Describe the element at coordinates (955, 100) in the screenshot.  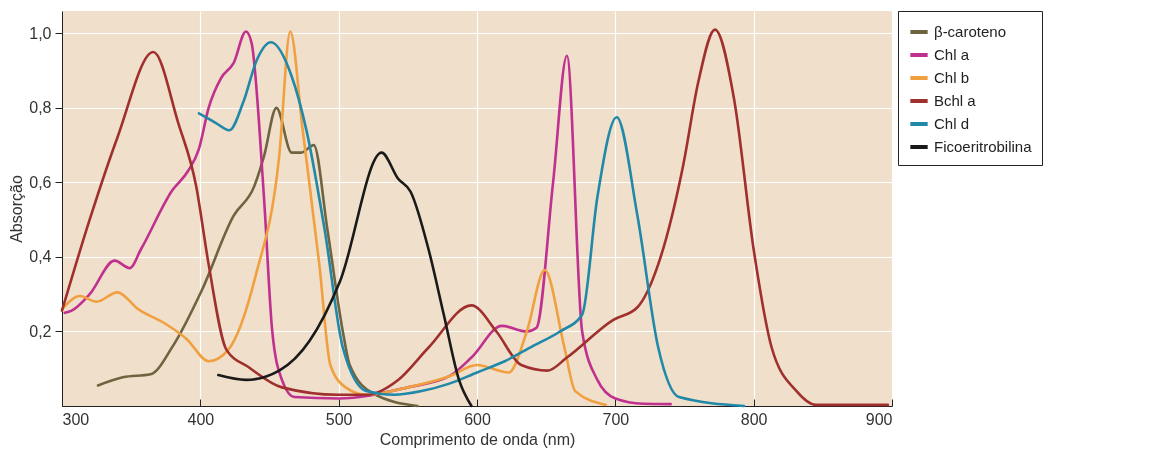
I see `legend-label: Bchl a` at that location.